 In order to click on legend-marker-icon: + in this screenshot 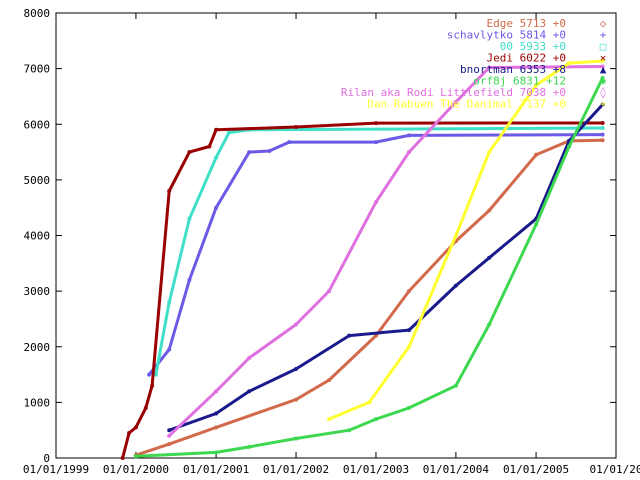, I will do `click(603, 104)`.